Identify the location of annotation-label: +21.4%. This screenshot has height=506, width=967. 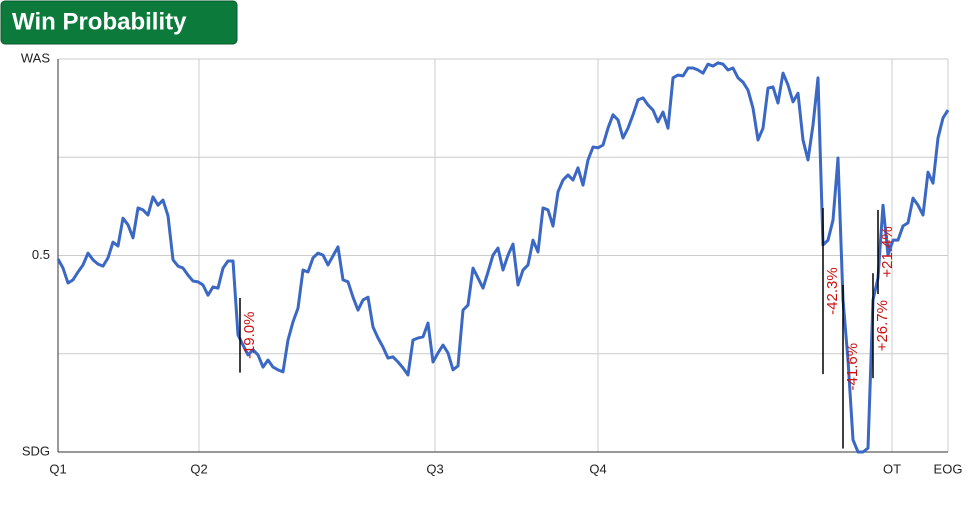
(887, 251).